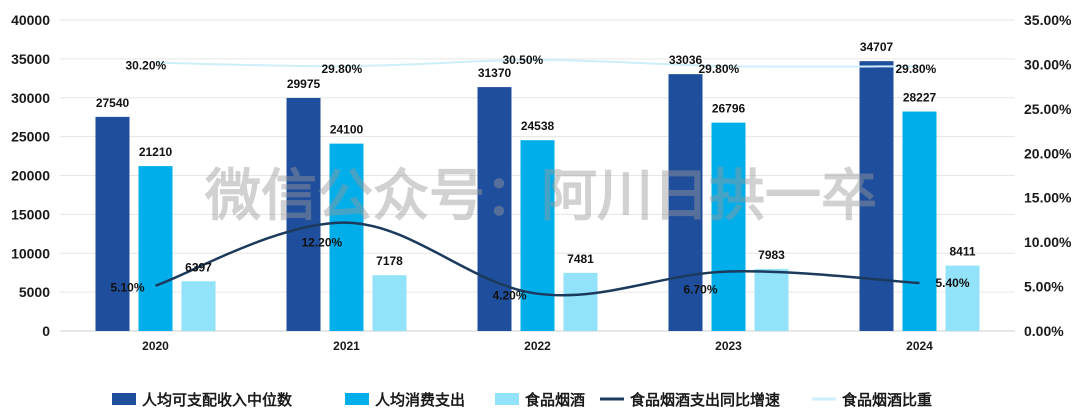 This screenshot has width=1080, height=417. Describe the element at coordinates (555, 400) in the screenshot. I see `legend-label: 食品烟酒` at that location.